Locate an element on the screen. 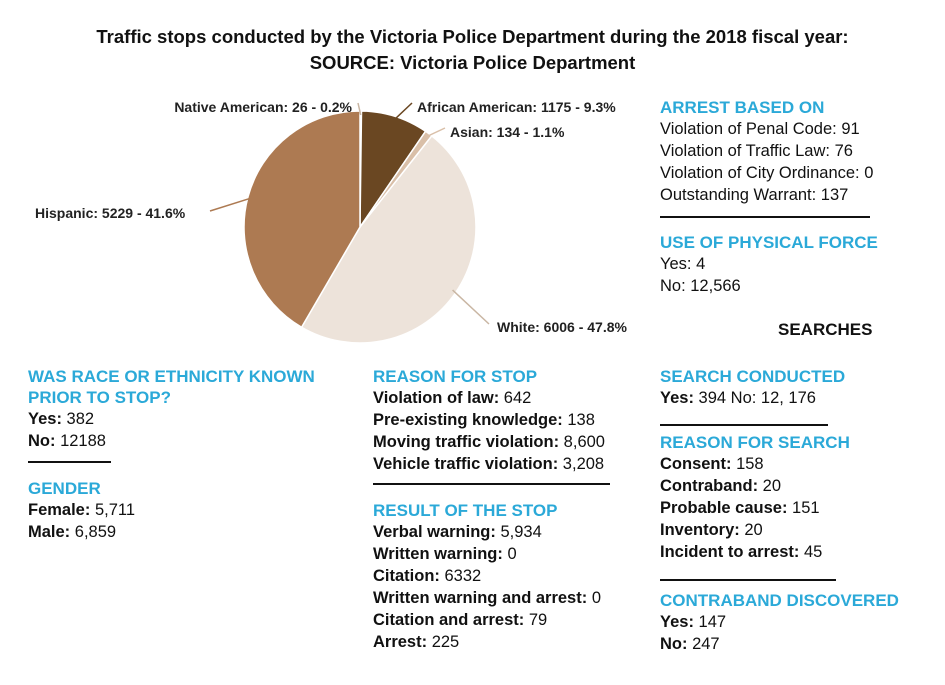 This screenshot has height=685, width=945. gender-female: Female: 5,711 is located at coordinates (82, 510).